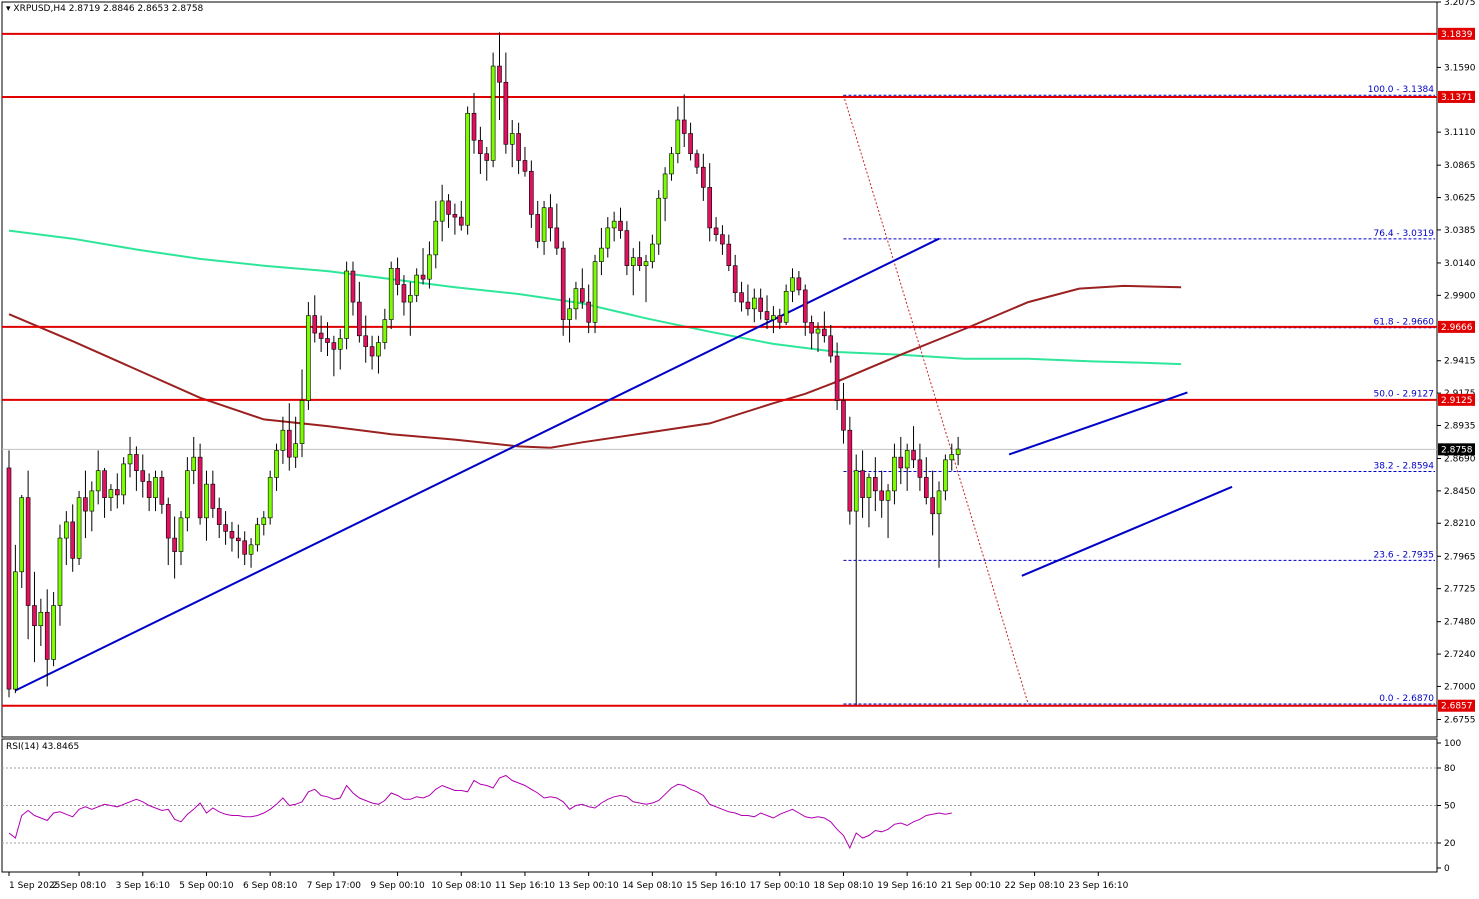 The width and height of the screenshot is (1479, 899). I want to click on y-tick-label: 3.1590, so click(1460, 68).